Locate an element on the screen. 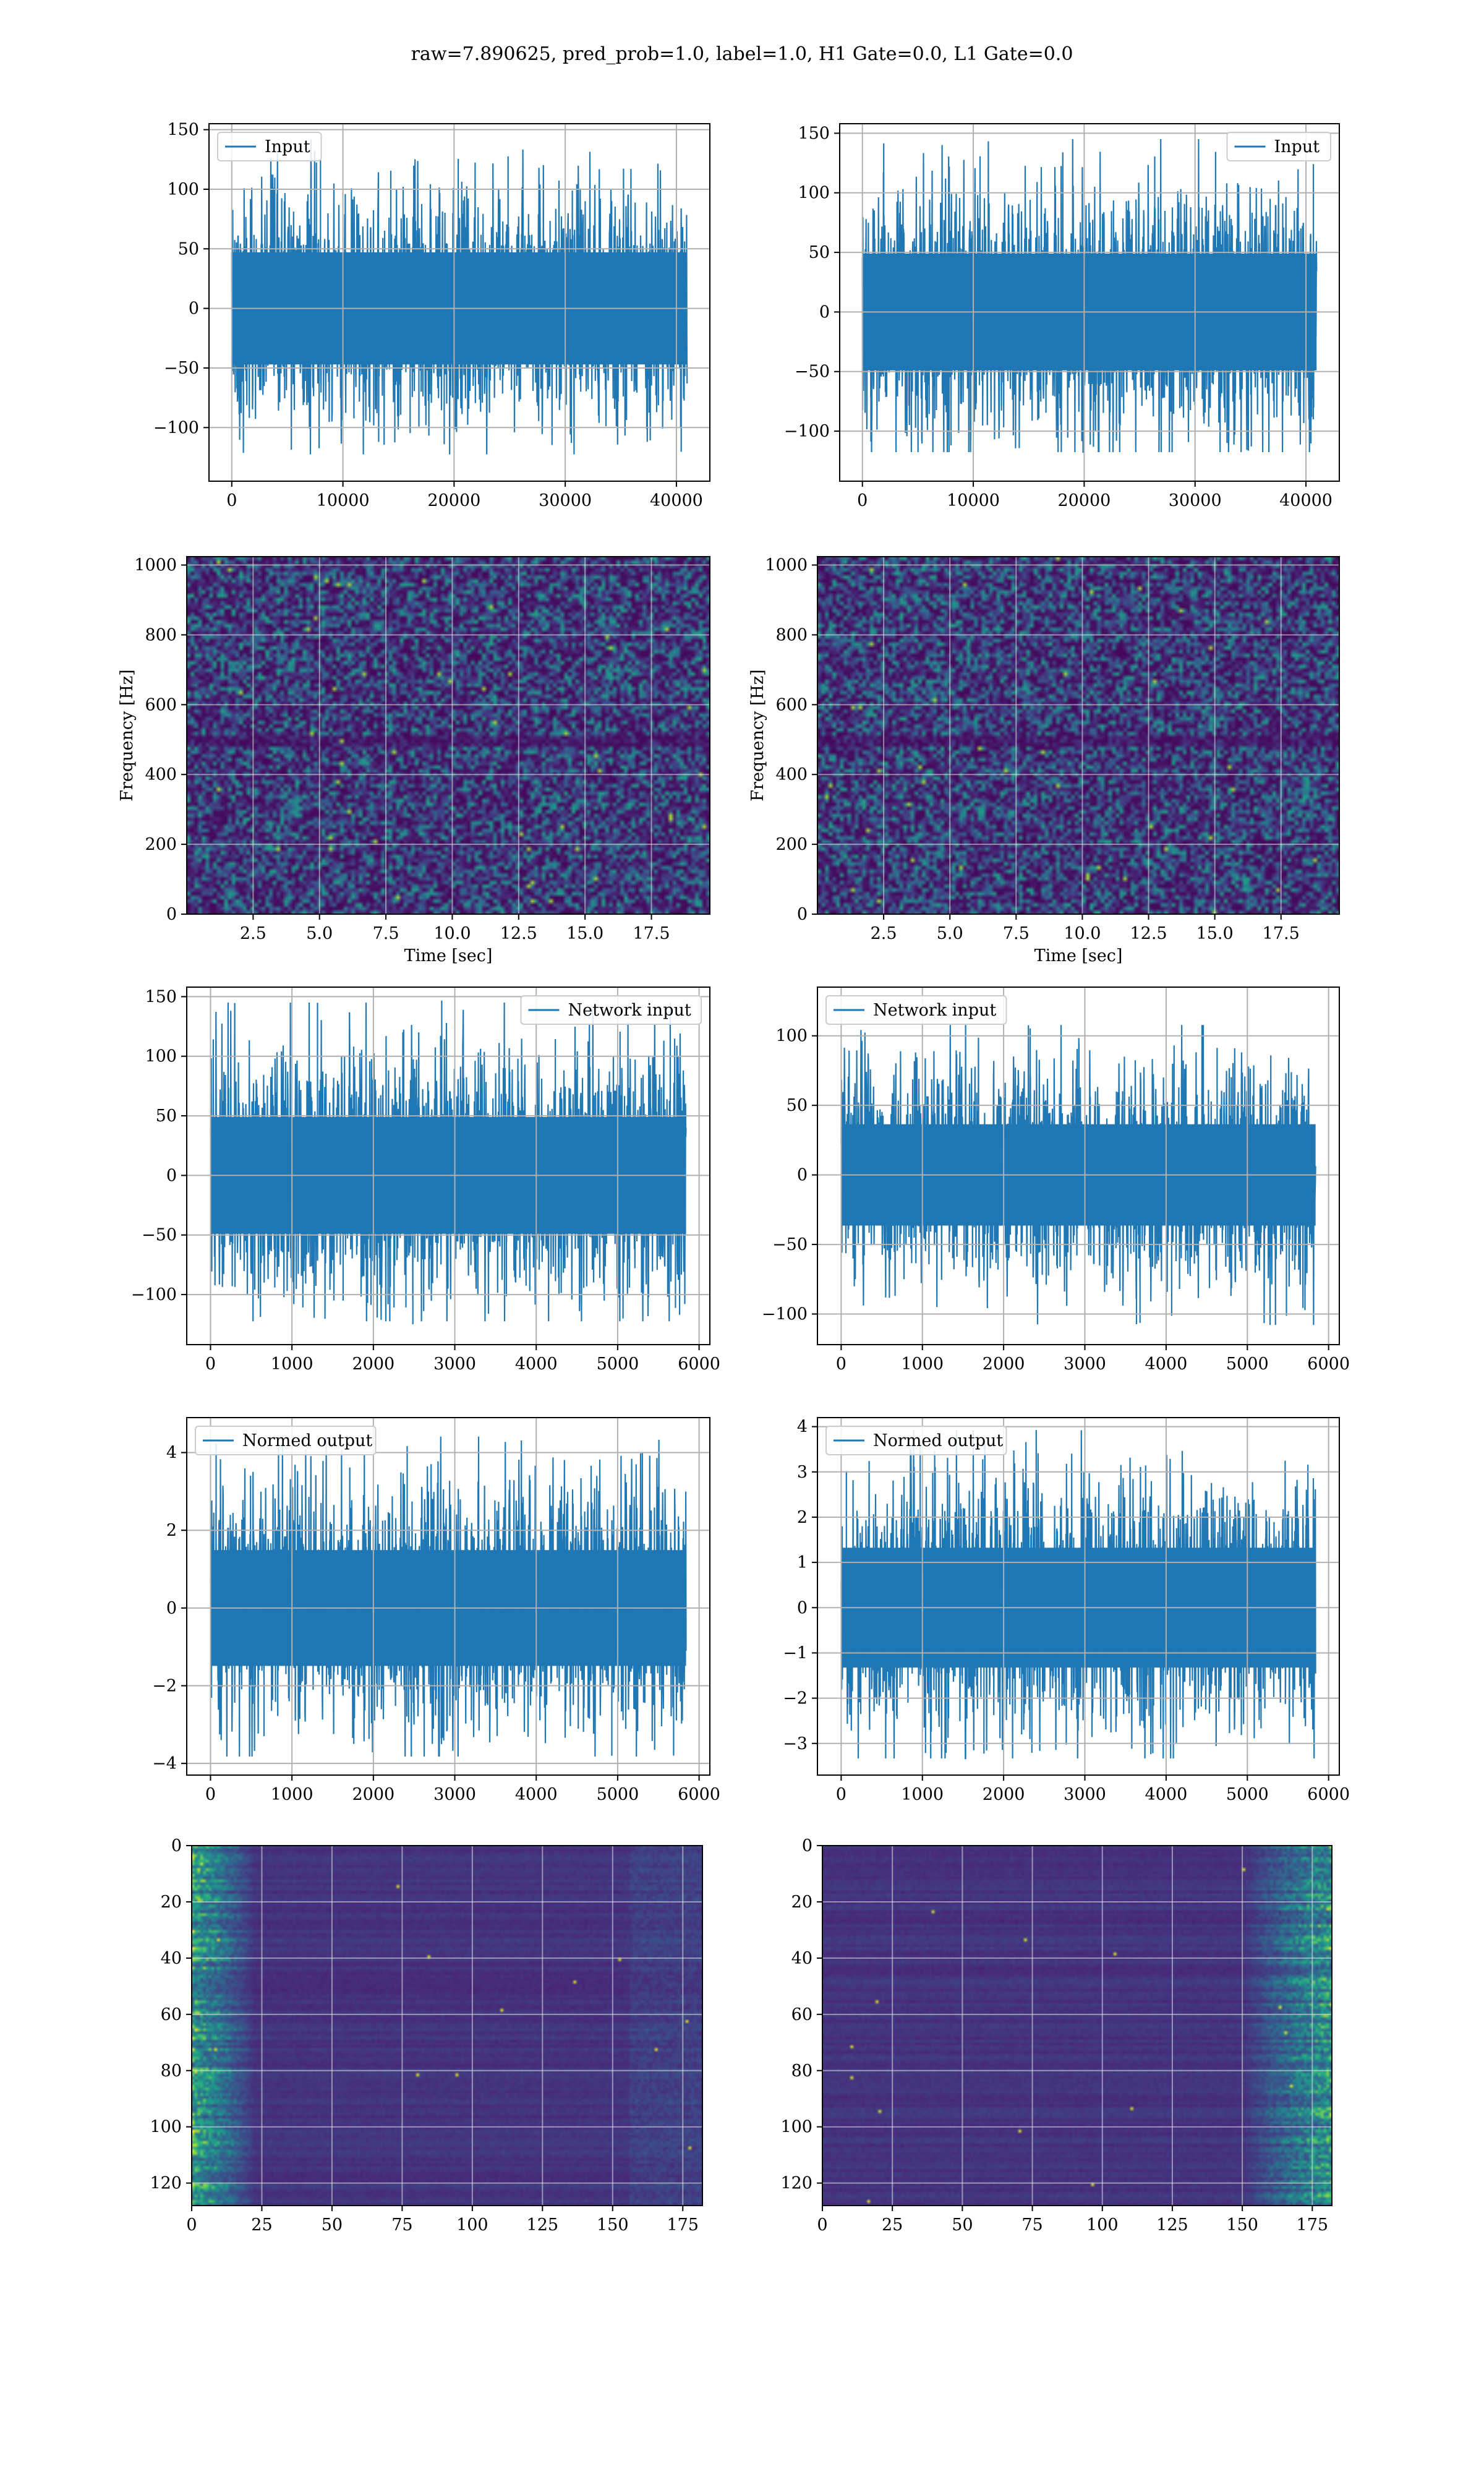 This screenshot has height=2474, width=1484. legend: Normed output is located at coordinates (916, 1440).